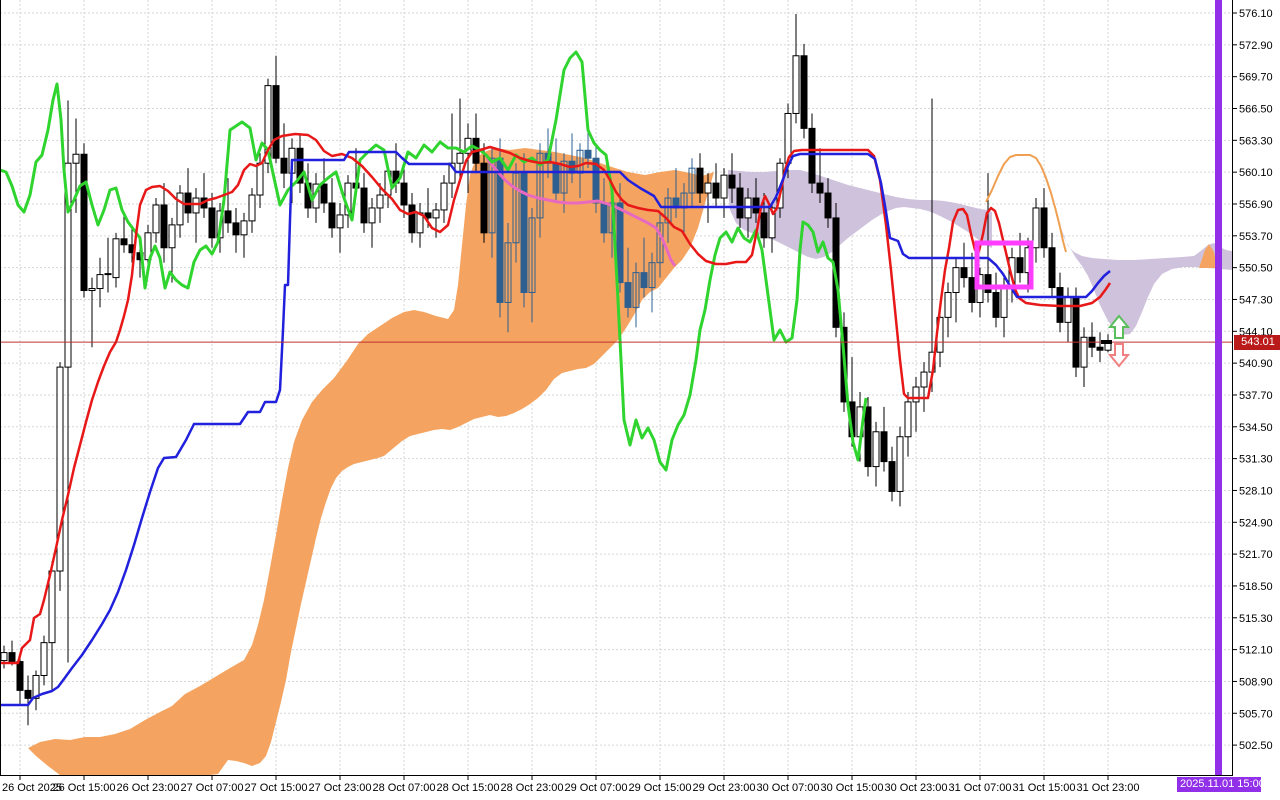 The image size is (1280, 800). What do you see at coordinates (404, 788) in the screenshot?
I see `time-axis-label: 28 Oct 07:00` at bounding box center [404, 788].